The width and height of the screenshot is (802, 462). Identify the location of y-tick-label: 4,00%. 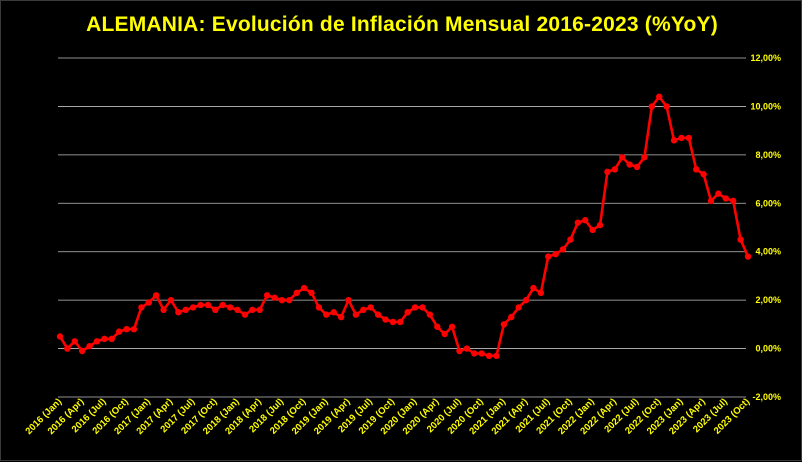
(768, 252).